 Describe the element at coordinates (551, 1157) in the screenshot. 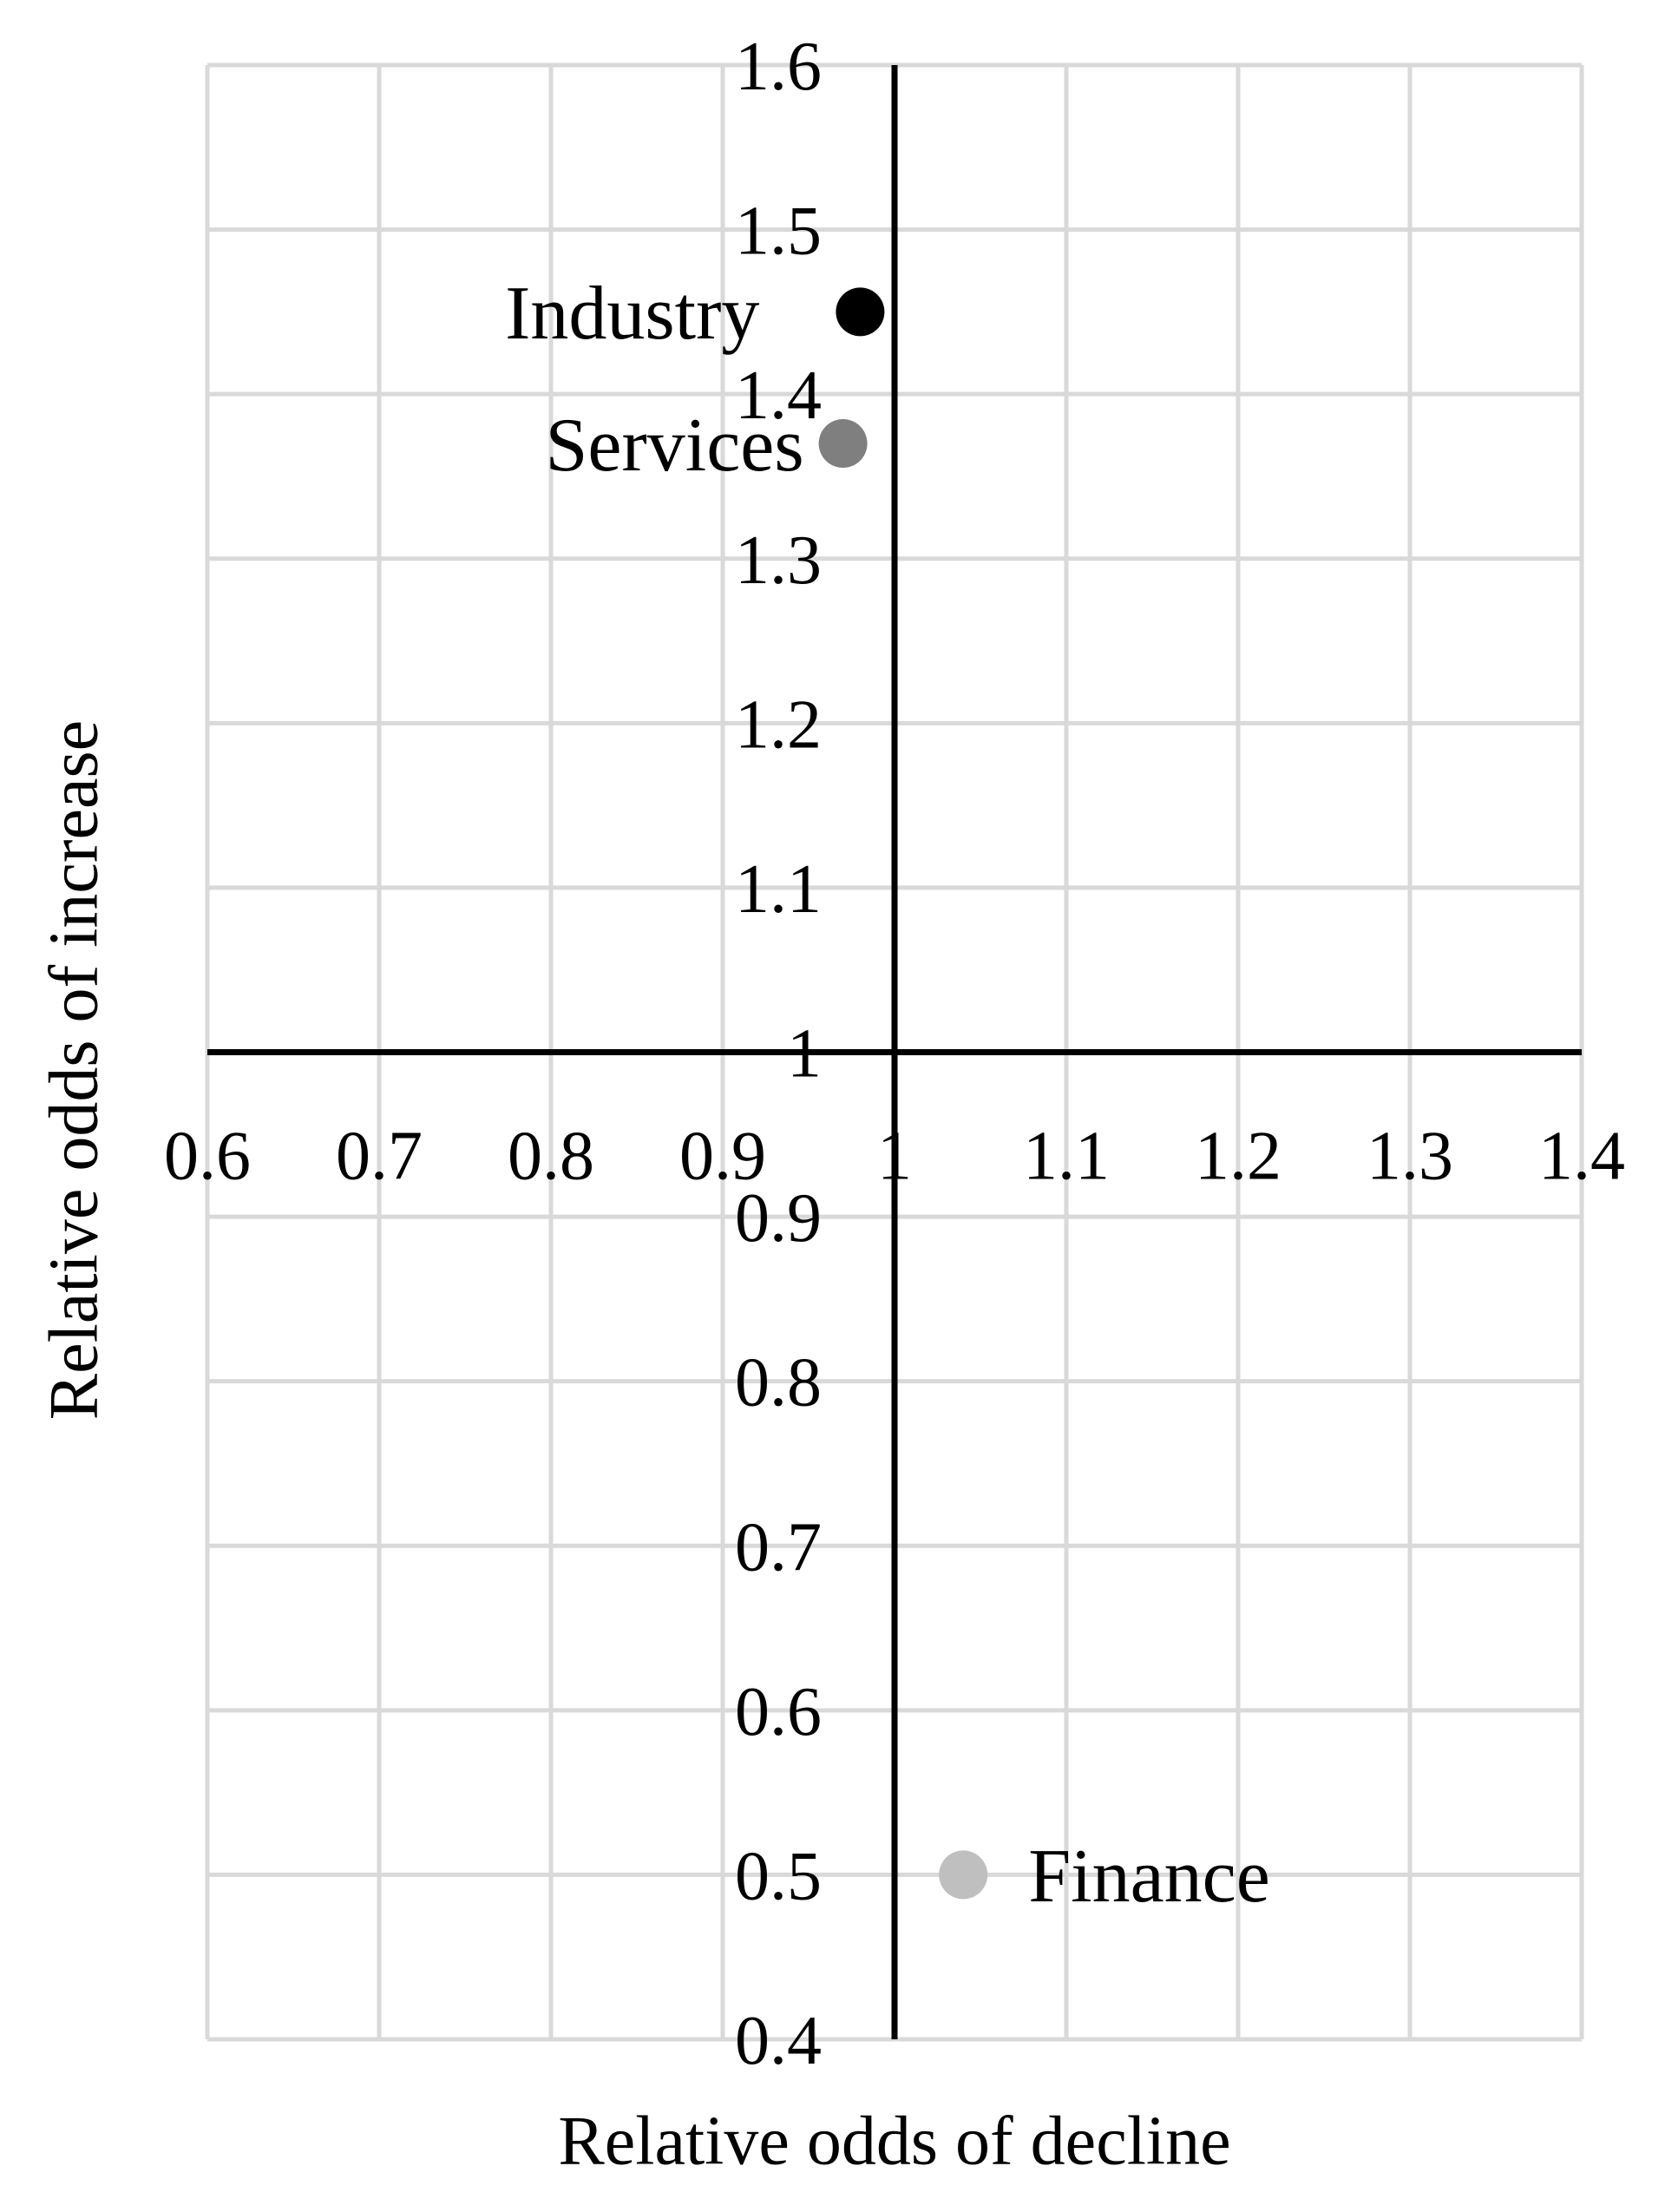

I see `x-tick-label-0.8: 0.8` at that location.